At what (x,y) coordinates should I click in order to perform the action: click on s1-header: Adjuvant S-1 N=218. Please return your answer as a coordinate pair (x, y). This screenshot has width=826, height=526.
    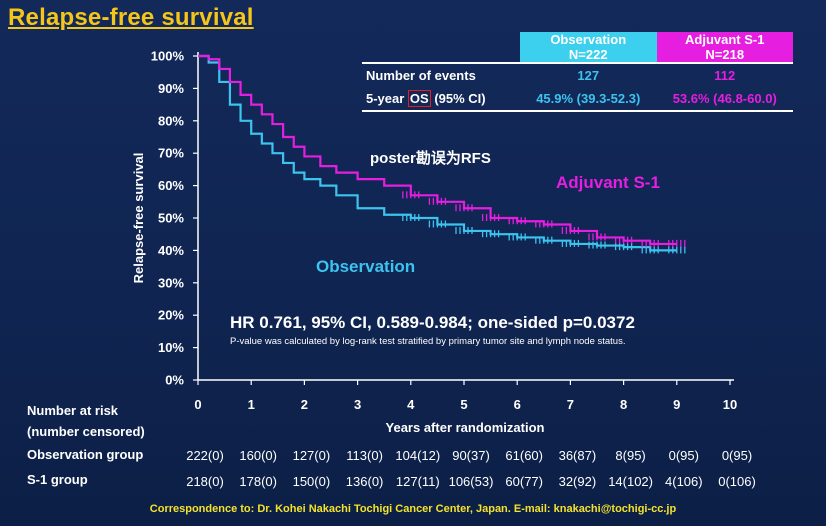
    Looking at the image, I should click on (724, 47).